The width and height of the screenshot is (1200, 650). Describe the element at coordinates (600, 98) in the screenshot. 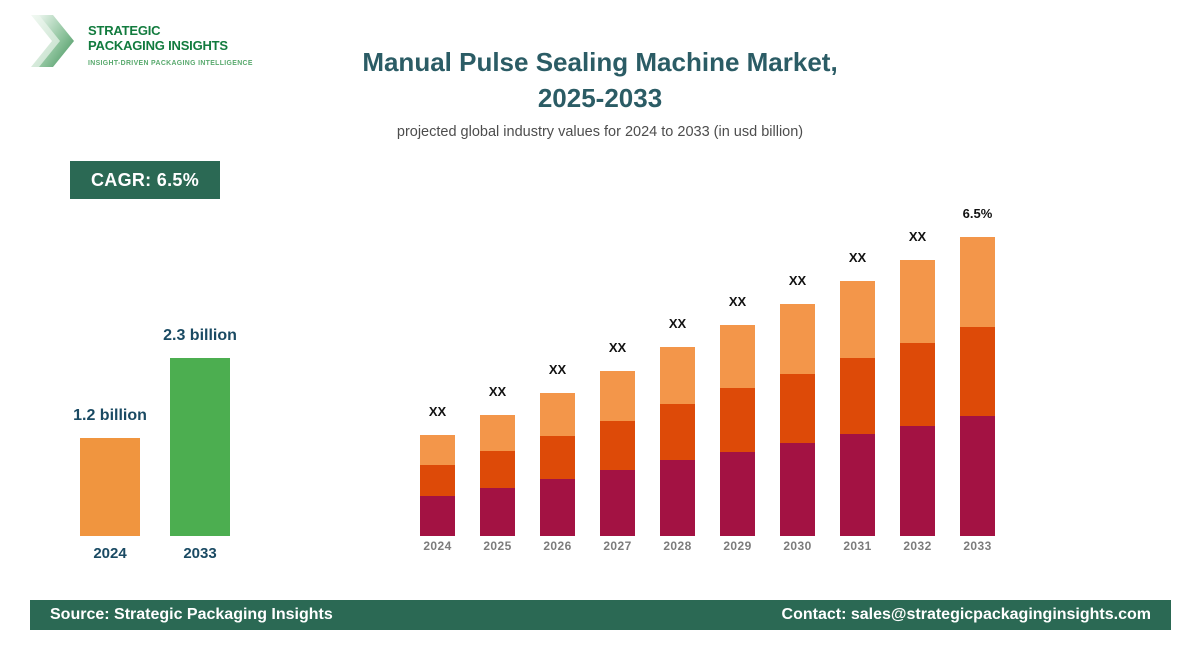

I see `page-title-line2: 2025-2033` at that location.